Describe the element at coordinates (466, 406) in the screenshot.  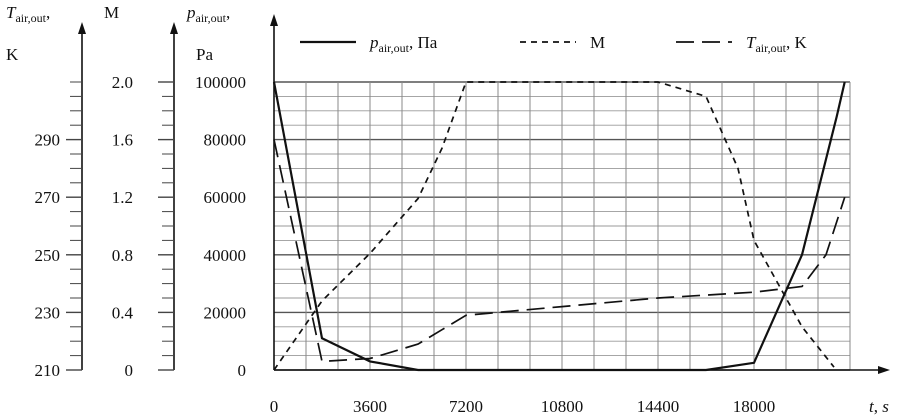
I see `x-tick-label: 7200` at that location.